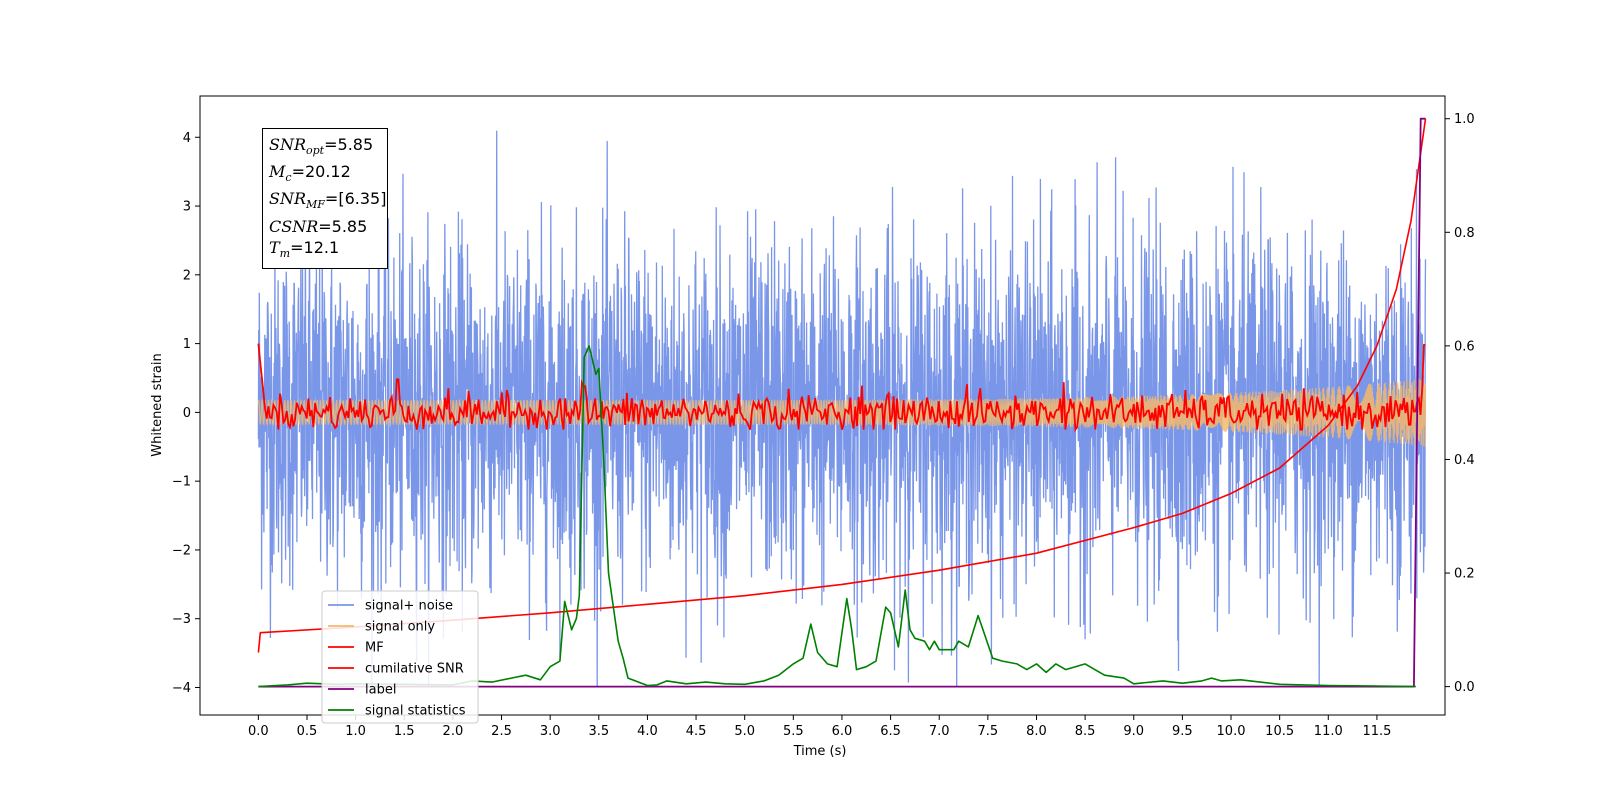 The height and width of the screenshot is (800, 1600). I want to click on x-tick-label: 10.0, so click(1231, 731).